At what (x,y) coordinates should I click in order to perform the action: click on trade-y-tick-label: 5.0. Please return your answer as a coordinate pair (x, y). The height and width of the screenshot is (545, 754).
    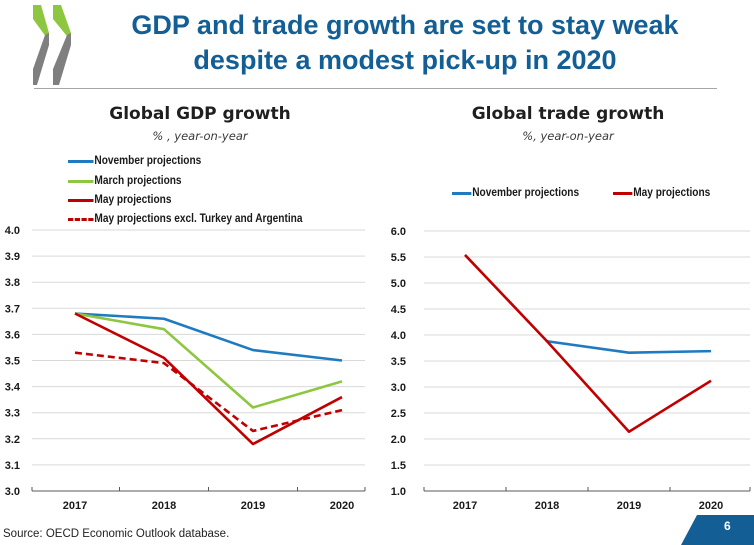
    Looking at the image, I should click on (398, 284).